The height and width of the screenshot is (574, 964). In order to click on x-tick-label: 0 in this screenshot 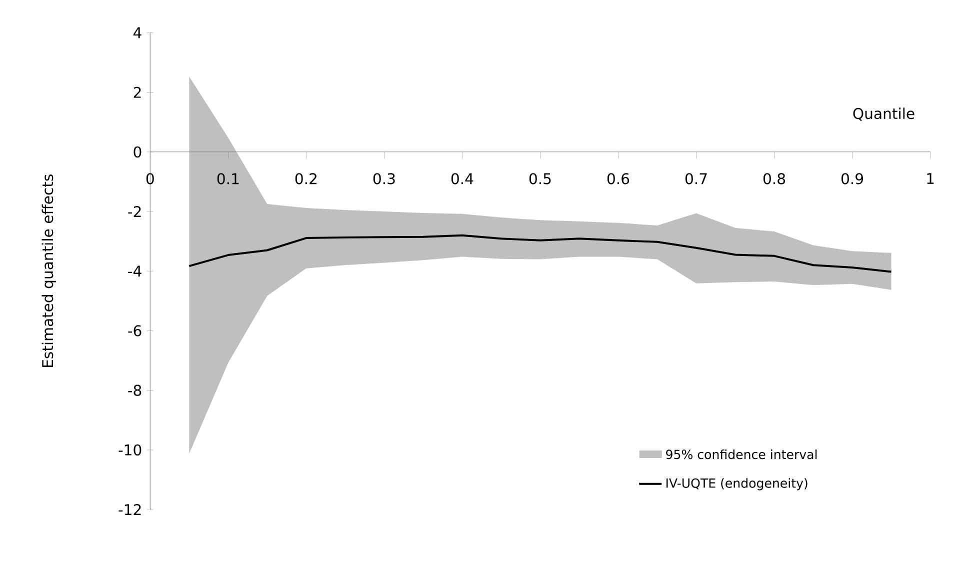, I will do `click(150, 178)`.